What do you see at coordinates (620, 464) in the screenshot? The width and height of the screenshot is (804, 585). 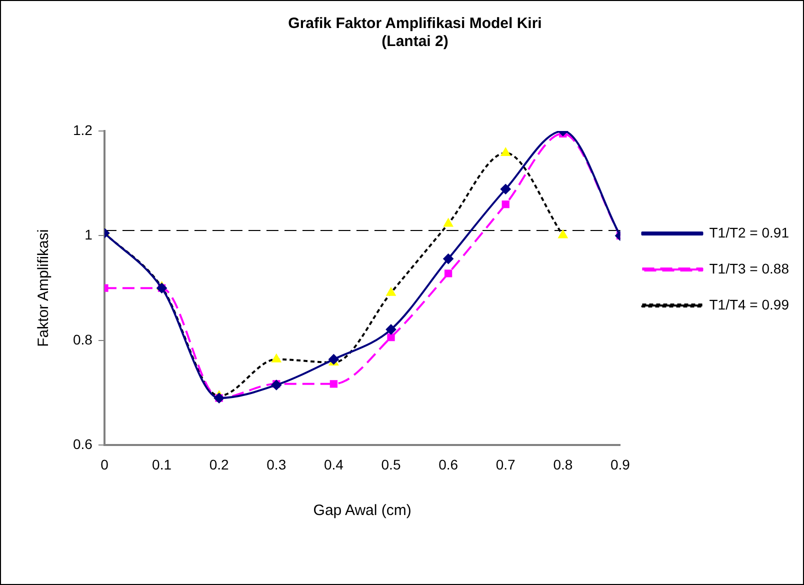 I see `x-tick-label: 0.9` at bounding box center [620, 464].